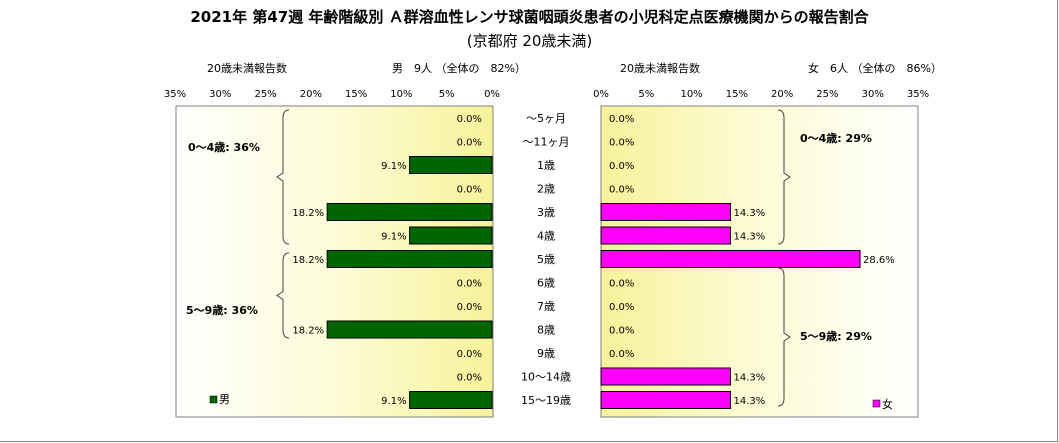 This screenshot has width=1059, height=443. Describe the element at coordinates (459, 68) in the screenshot. I see `male-total-header: 男 9人 （全体の 82%）` at that location.